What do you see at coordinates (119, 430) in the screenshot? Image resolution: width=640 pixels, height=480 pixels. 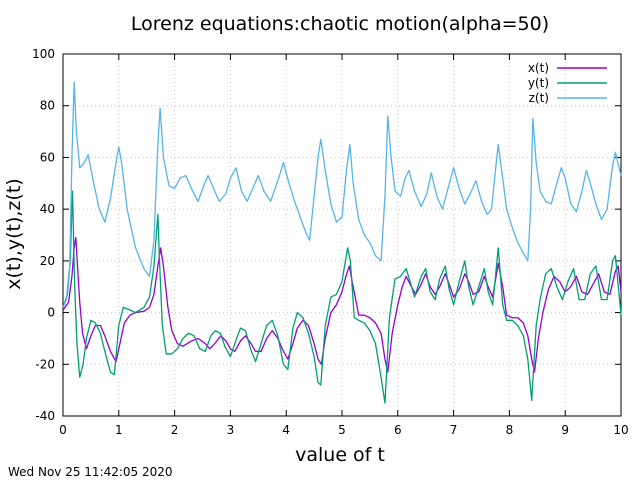 I see `x-tick-label: 1` at bounding box center [119, 430].